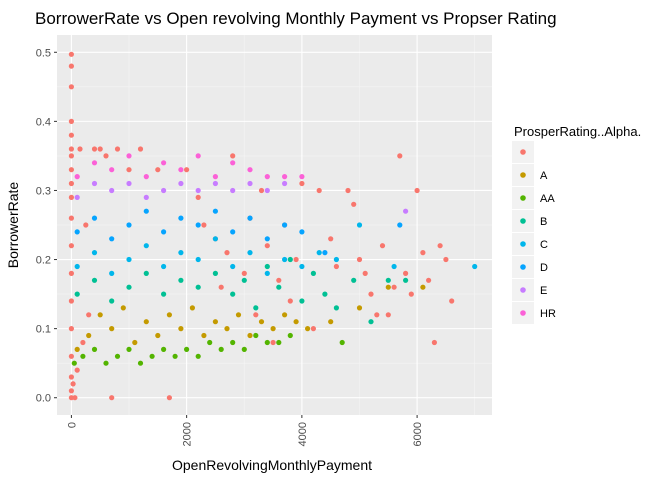 The height and width of the screenshot is (480, 672). What do you see at coordinates (544, 176) in the screenshot?
I see `legend-label: A` at bounding box center [544, 176].